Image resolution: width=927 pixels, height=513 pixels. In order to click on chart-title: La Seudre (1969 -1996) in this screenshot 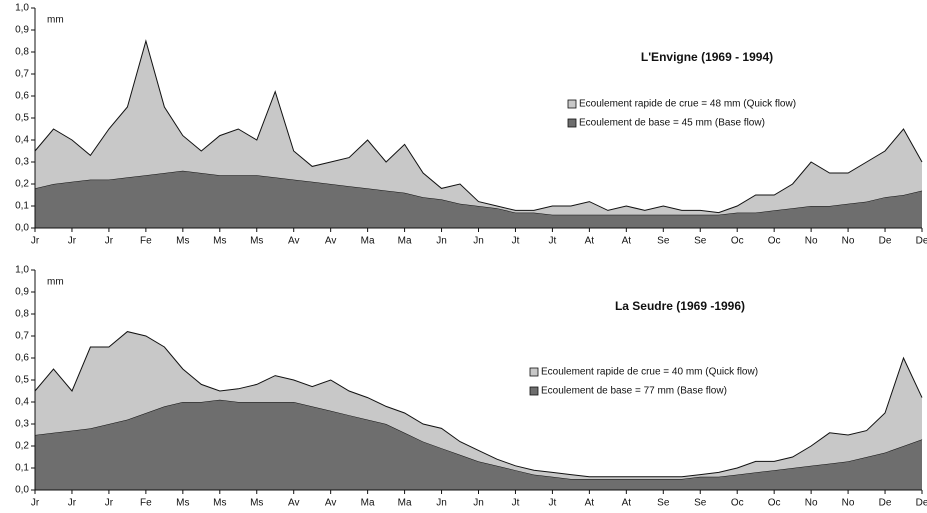, I will do `click(680, 306)`.